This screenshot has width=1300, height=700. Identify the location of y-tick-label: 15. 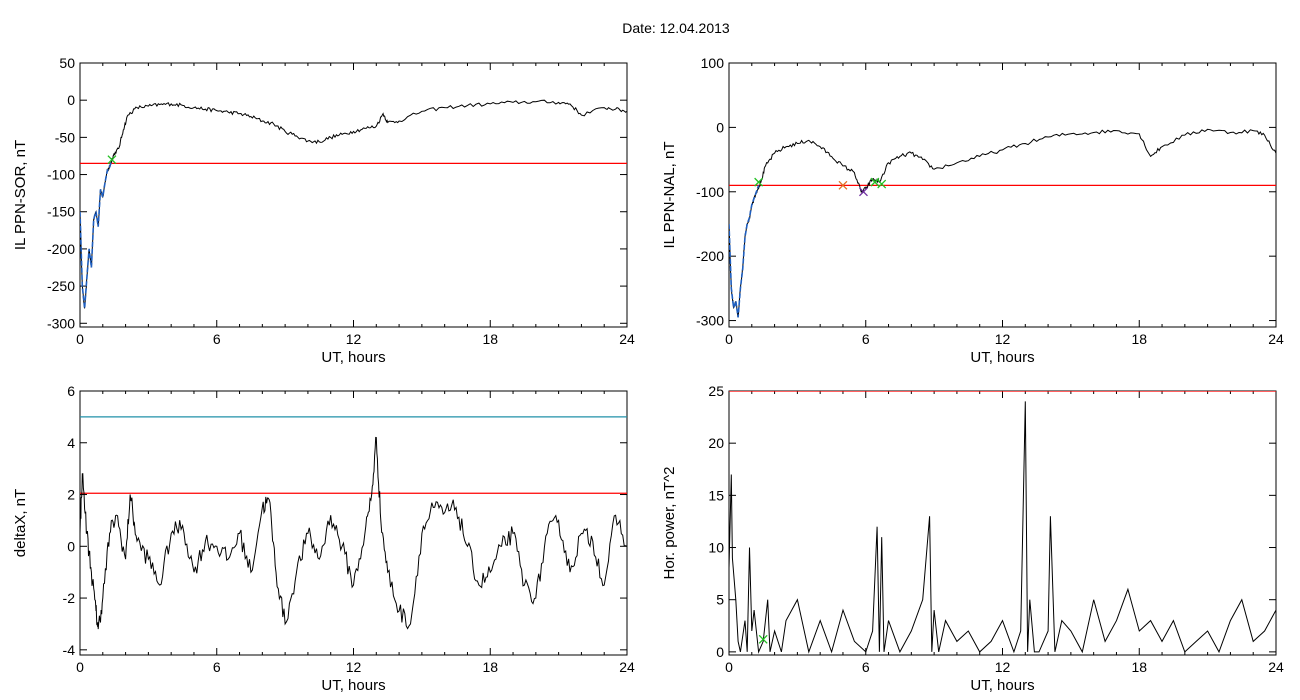
(716, 495).